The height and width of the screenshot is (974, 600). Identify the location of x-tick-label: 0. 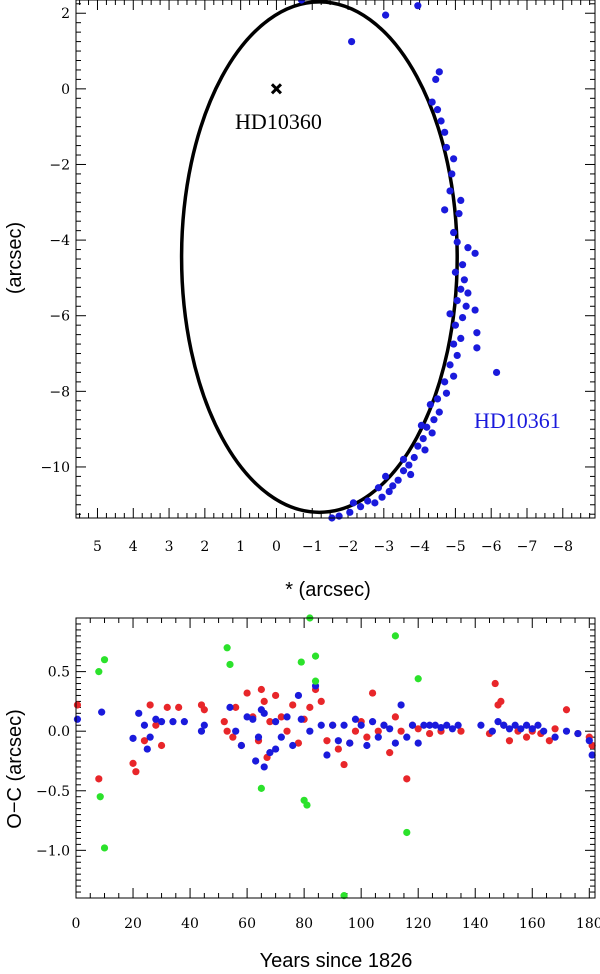
(276, 547).